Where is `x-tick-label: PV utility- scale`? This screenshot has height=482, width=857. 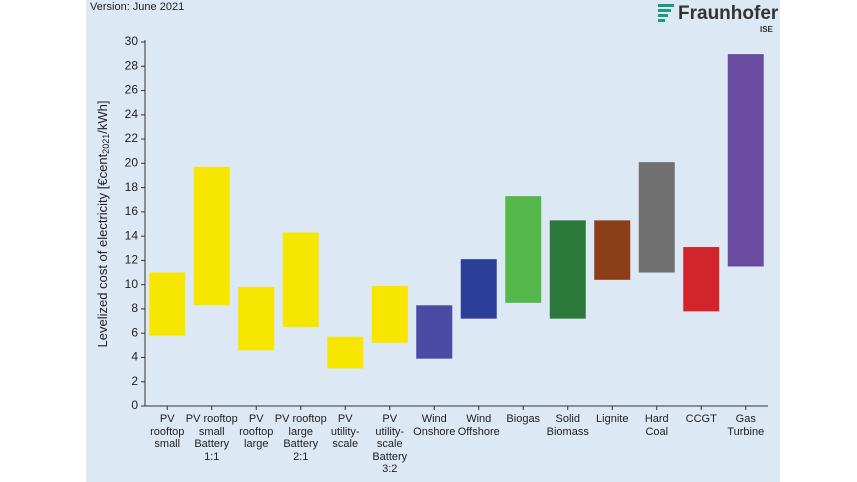
x-tick-label: PV utility- scale is located at coordinates (345, 431).